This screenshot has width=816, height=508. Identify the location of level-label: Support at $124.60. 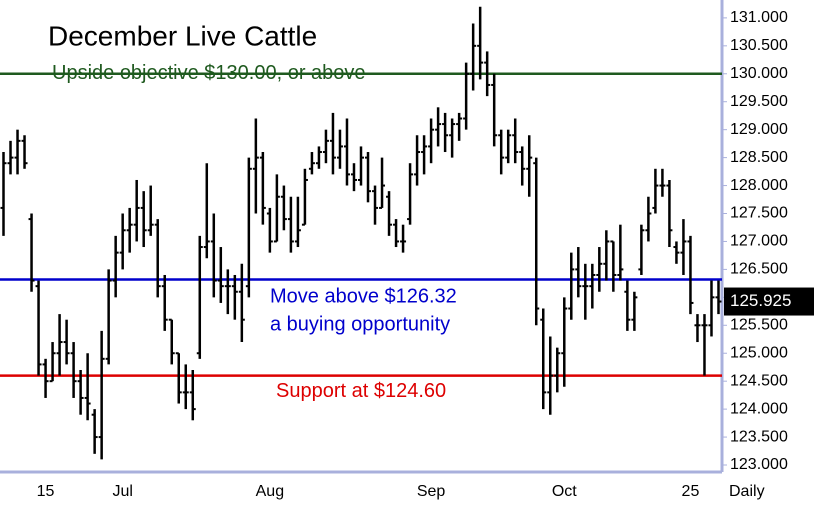
(361, 391).